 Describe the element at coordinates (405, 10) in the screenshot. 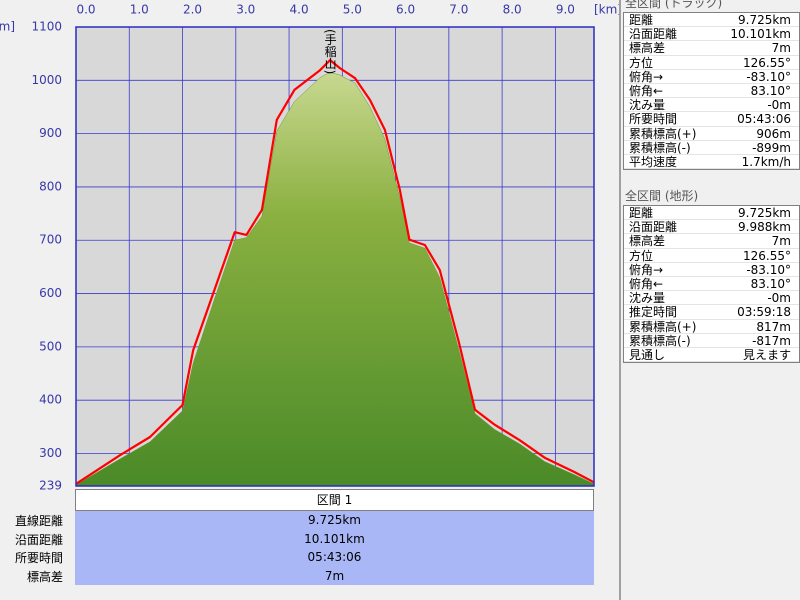

I see `x-tick-label: 6.0` at that location.